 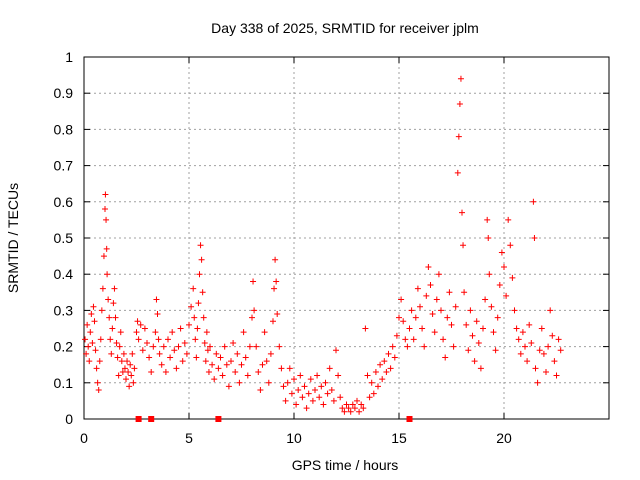 I want to click on x-tick-label: 5, so click(x=189, y=438).